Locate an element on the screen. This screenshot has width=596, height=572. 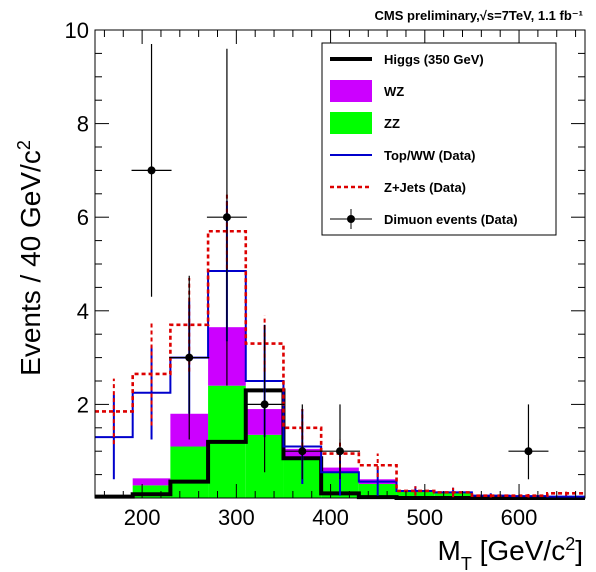
legend-label: Dimuon events (Data) is located at coordinates (451, 219).